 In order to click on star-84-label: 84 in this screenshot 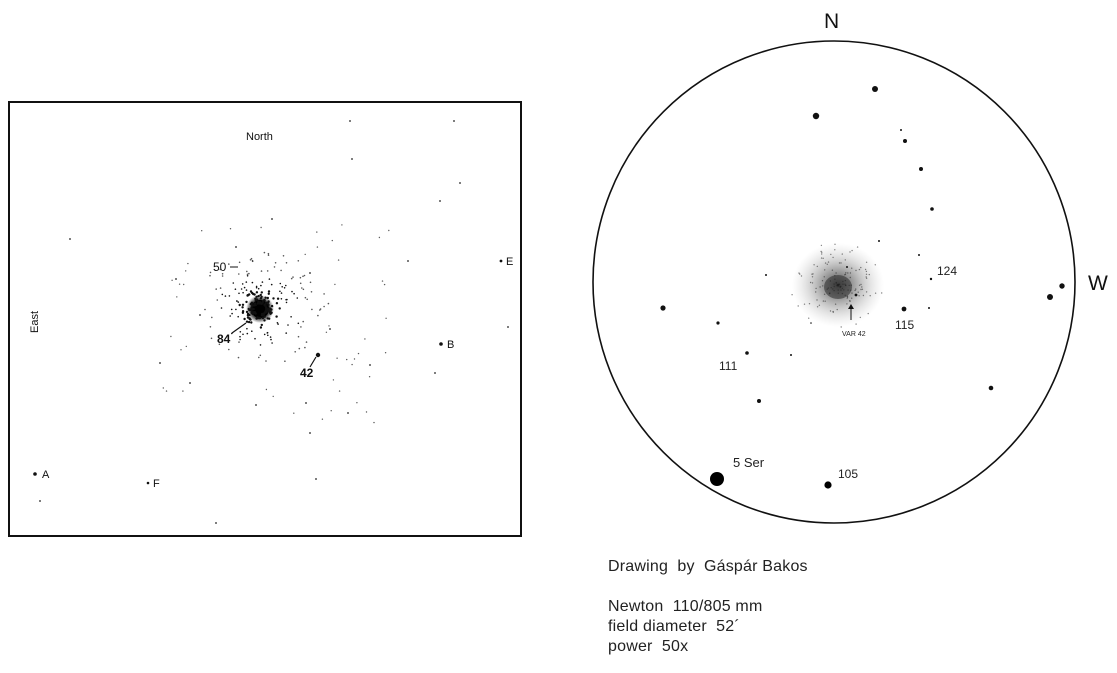, I will do `click(224, 339)`.